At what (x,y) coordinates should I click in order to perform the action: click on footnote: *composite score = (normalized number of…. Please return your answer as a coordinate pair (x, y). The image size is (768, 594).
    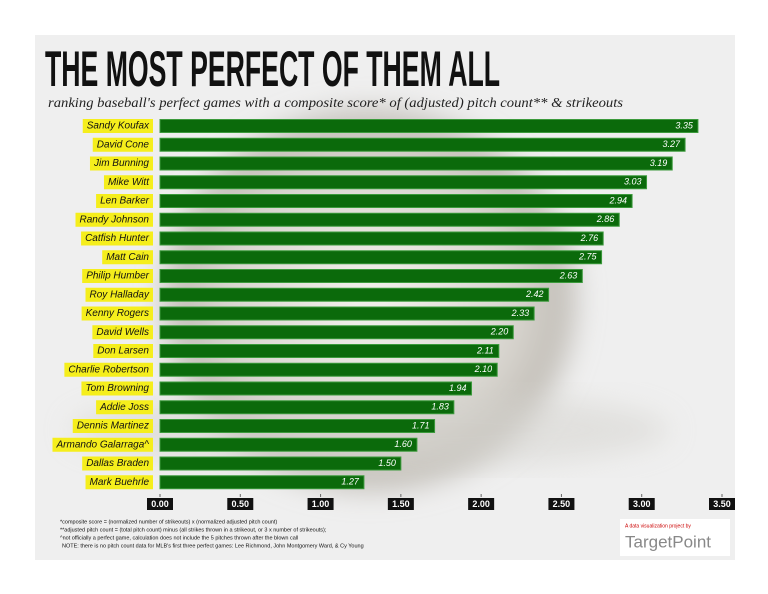
    Looking at the image, I should click on (168, 522).